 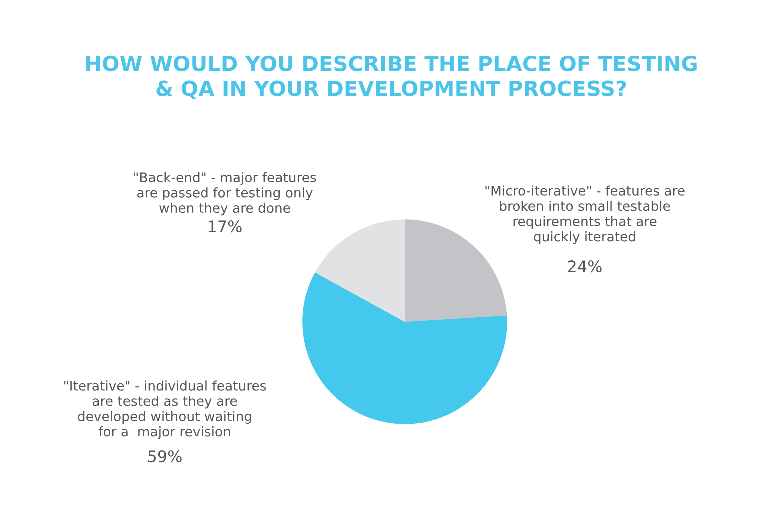 I want to click on chart-title: HOW WOULD YOU DESCRIBE THE PLACE OF TESTING & QA IN YOUR DEVELOPMENT PROCESS?, so click(x=391, y=78).